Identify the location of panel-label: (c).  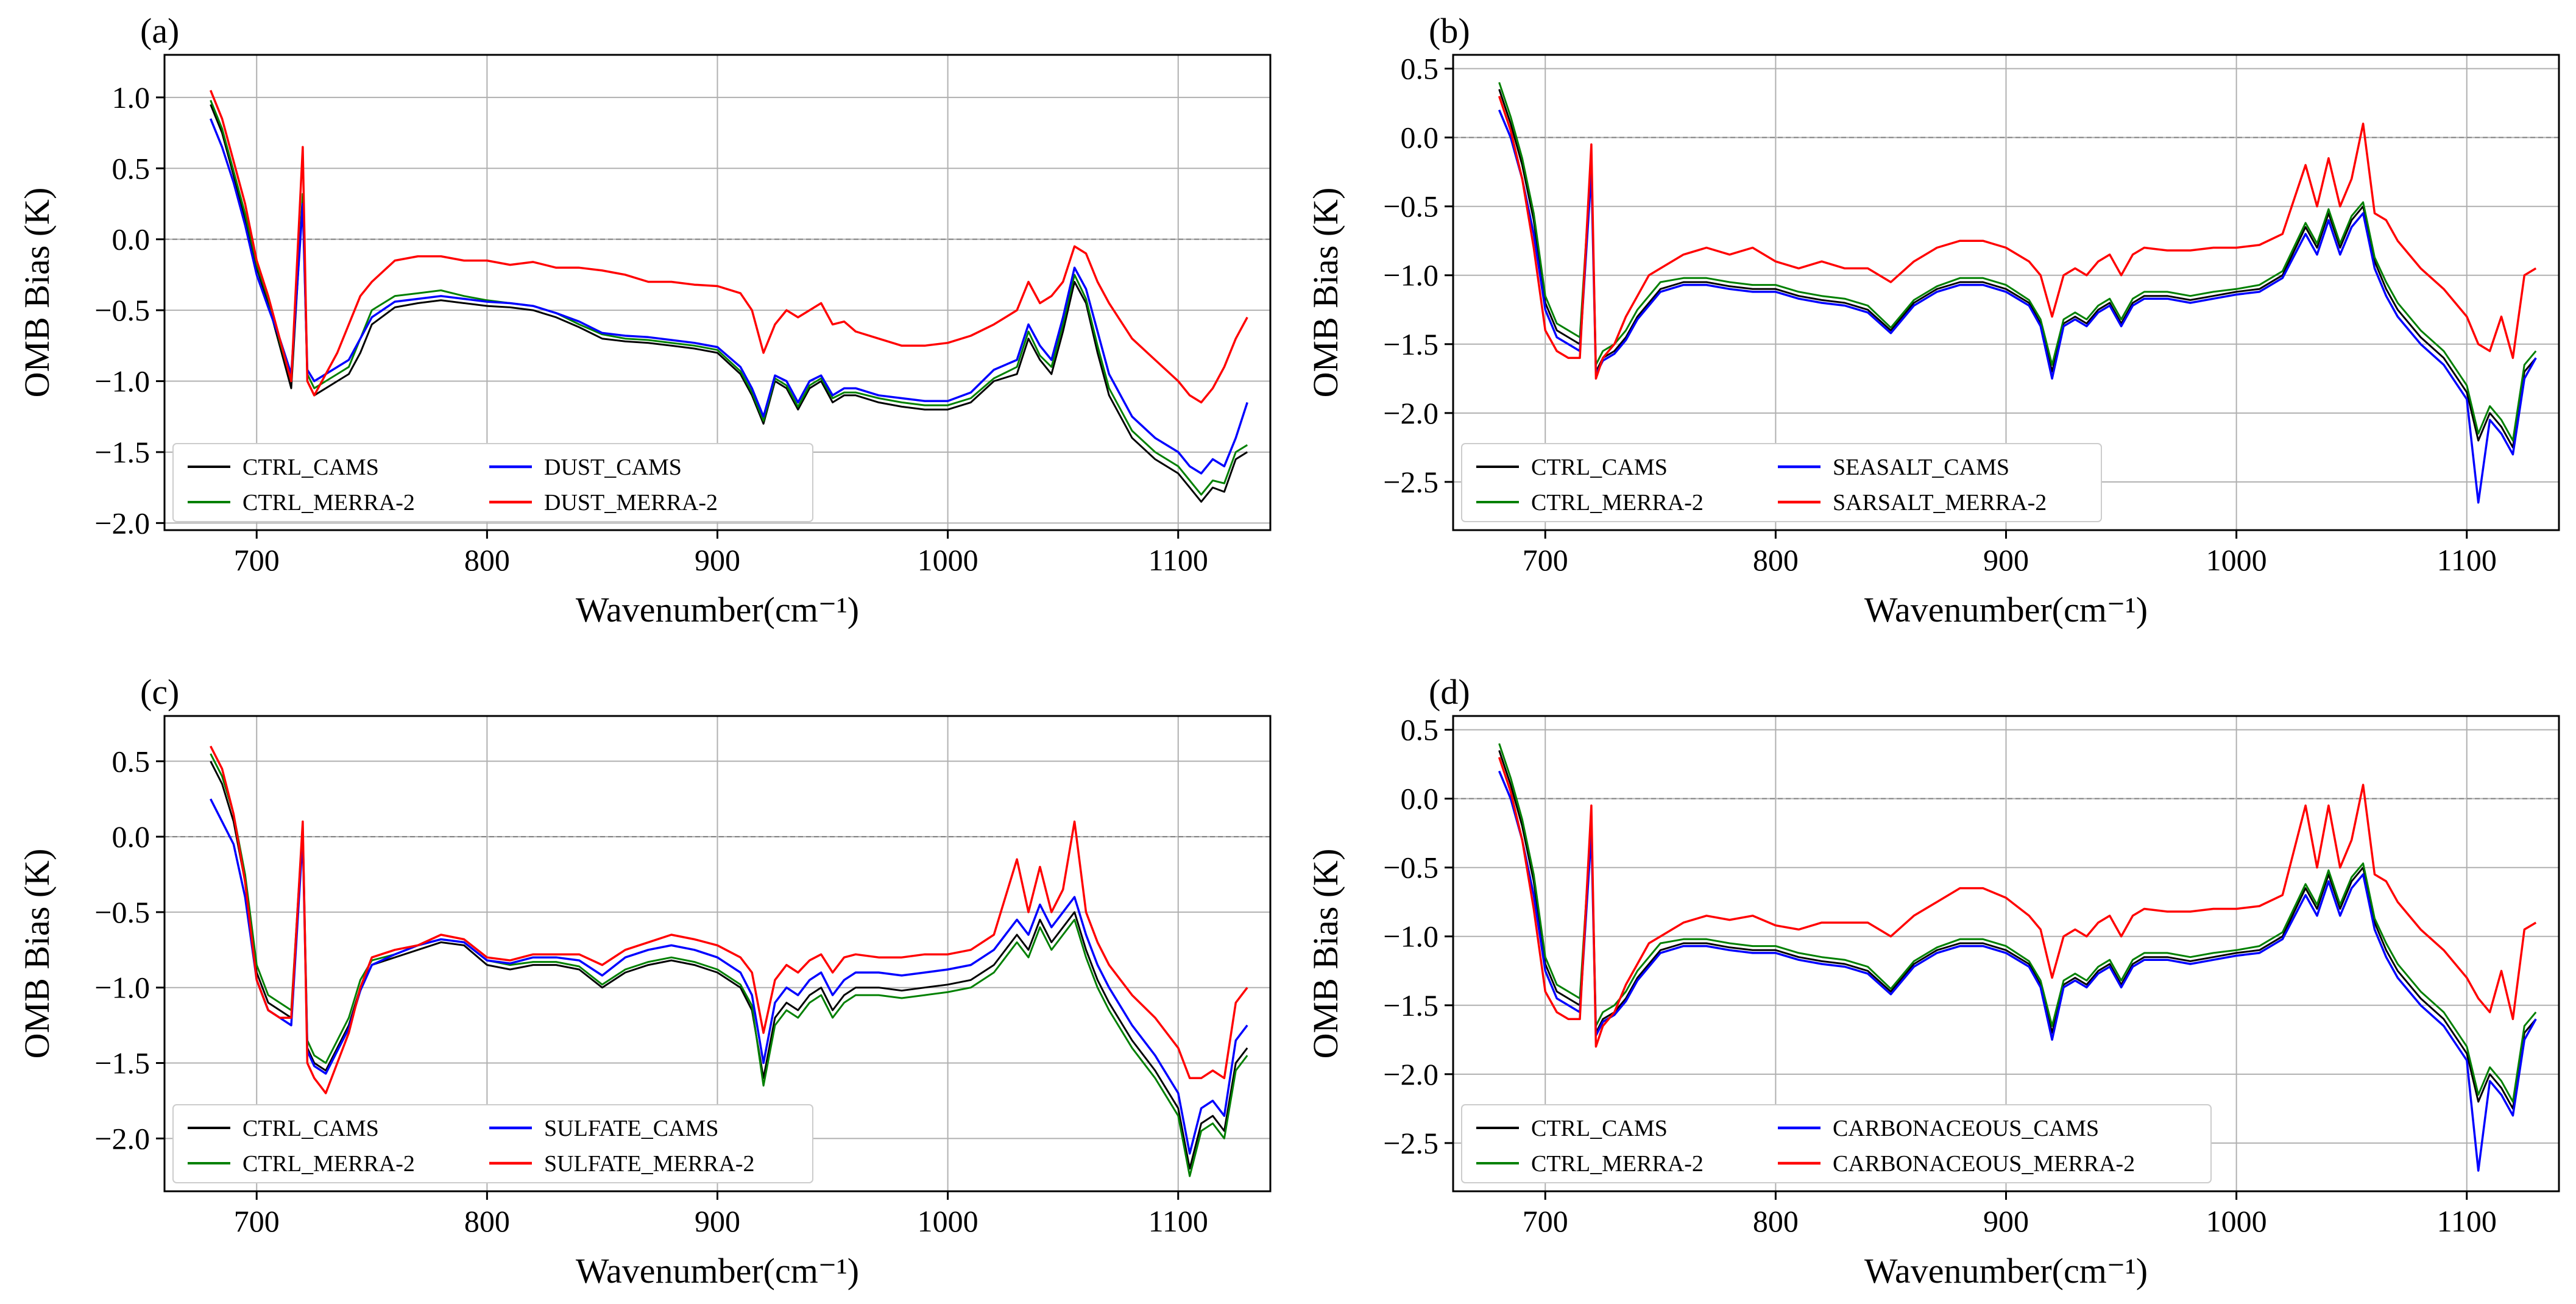
(159, 692).